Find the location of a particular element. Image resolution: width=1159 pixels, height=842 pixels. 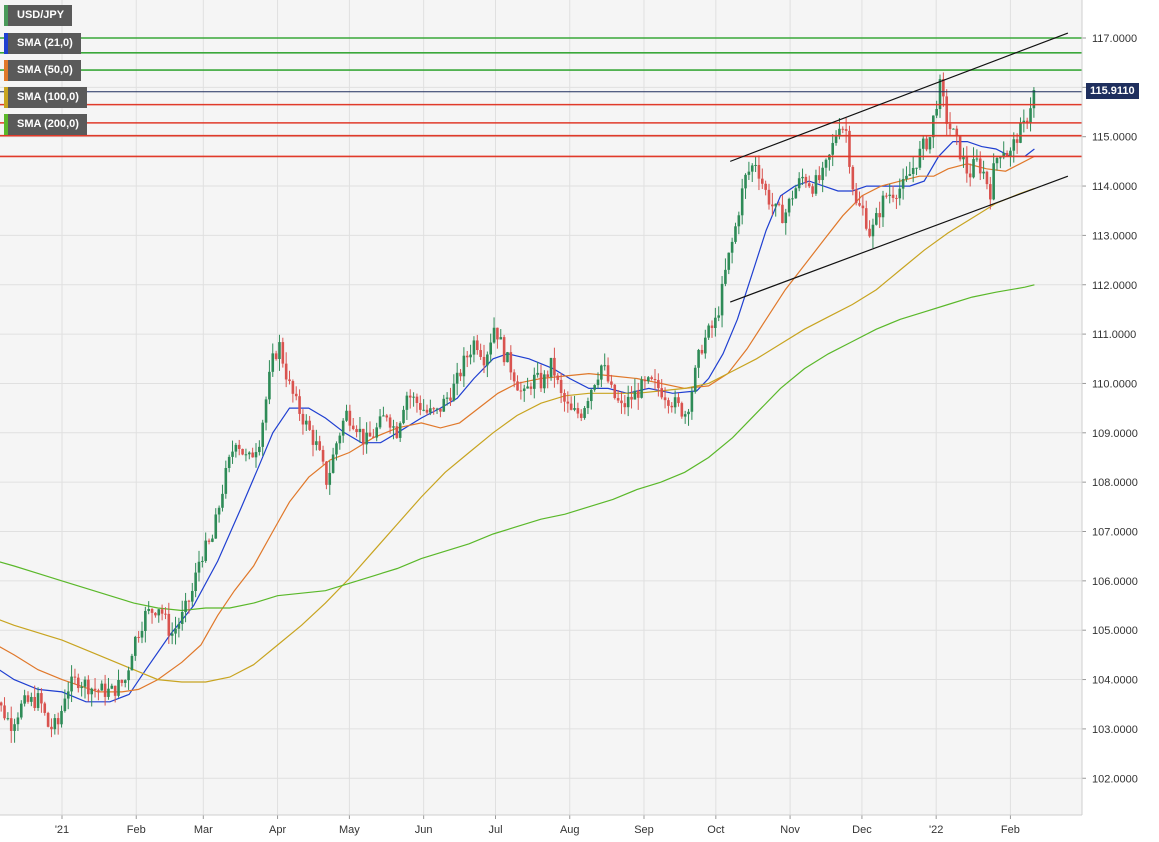

x-tick-label: Feb is located at coordinates (1010, 830).